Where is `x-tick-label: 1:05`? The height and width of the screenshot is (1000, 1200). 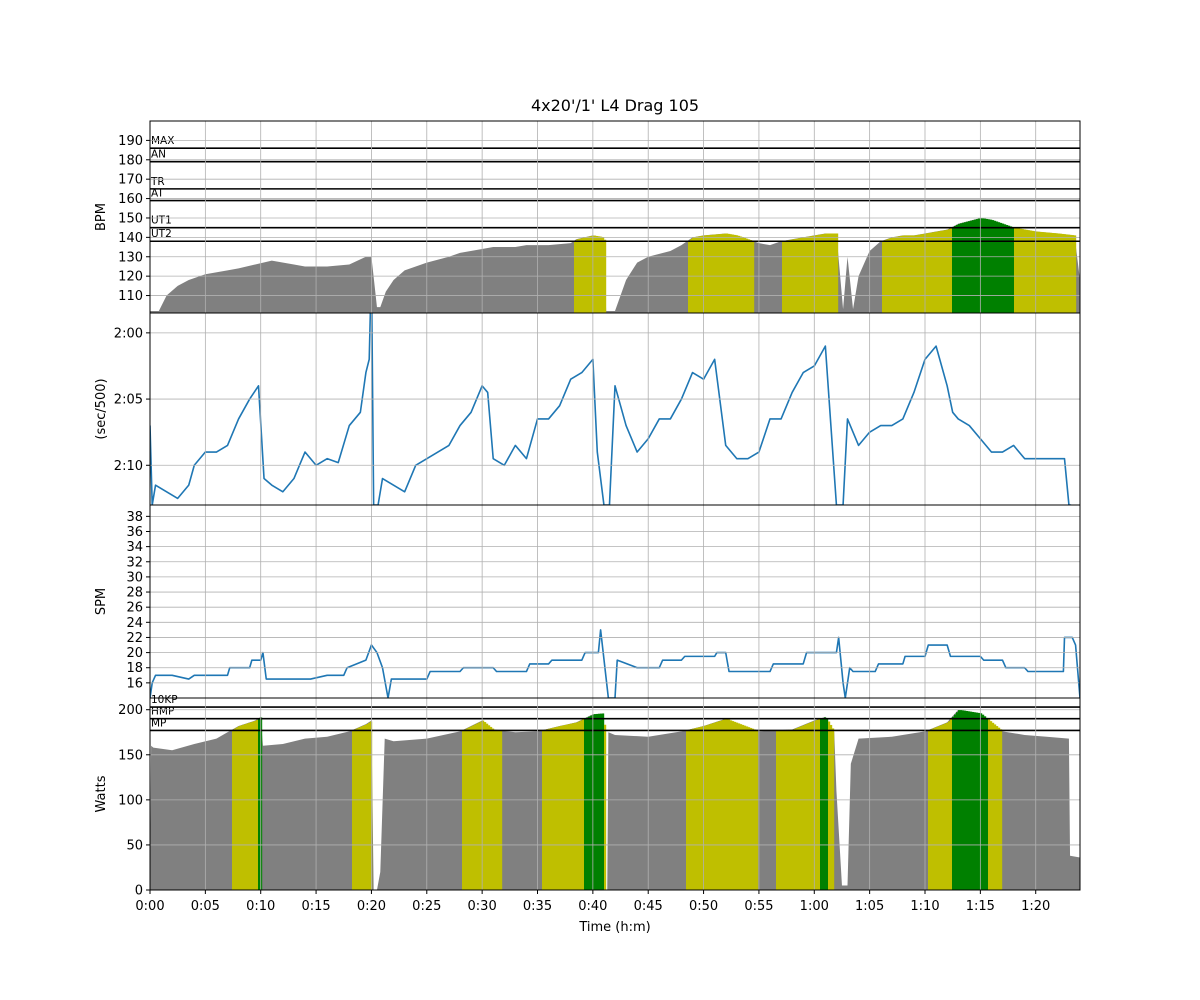
x-tick-label: 1:05 is located at coordinates (869, 906).